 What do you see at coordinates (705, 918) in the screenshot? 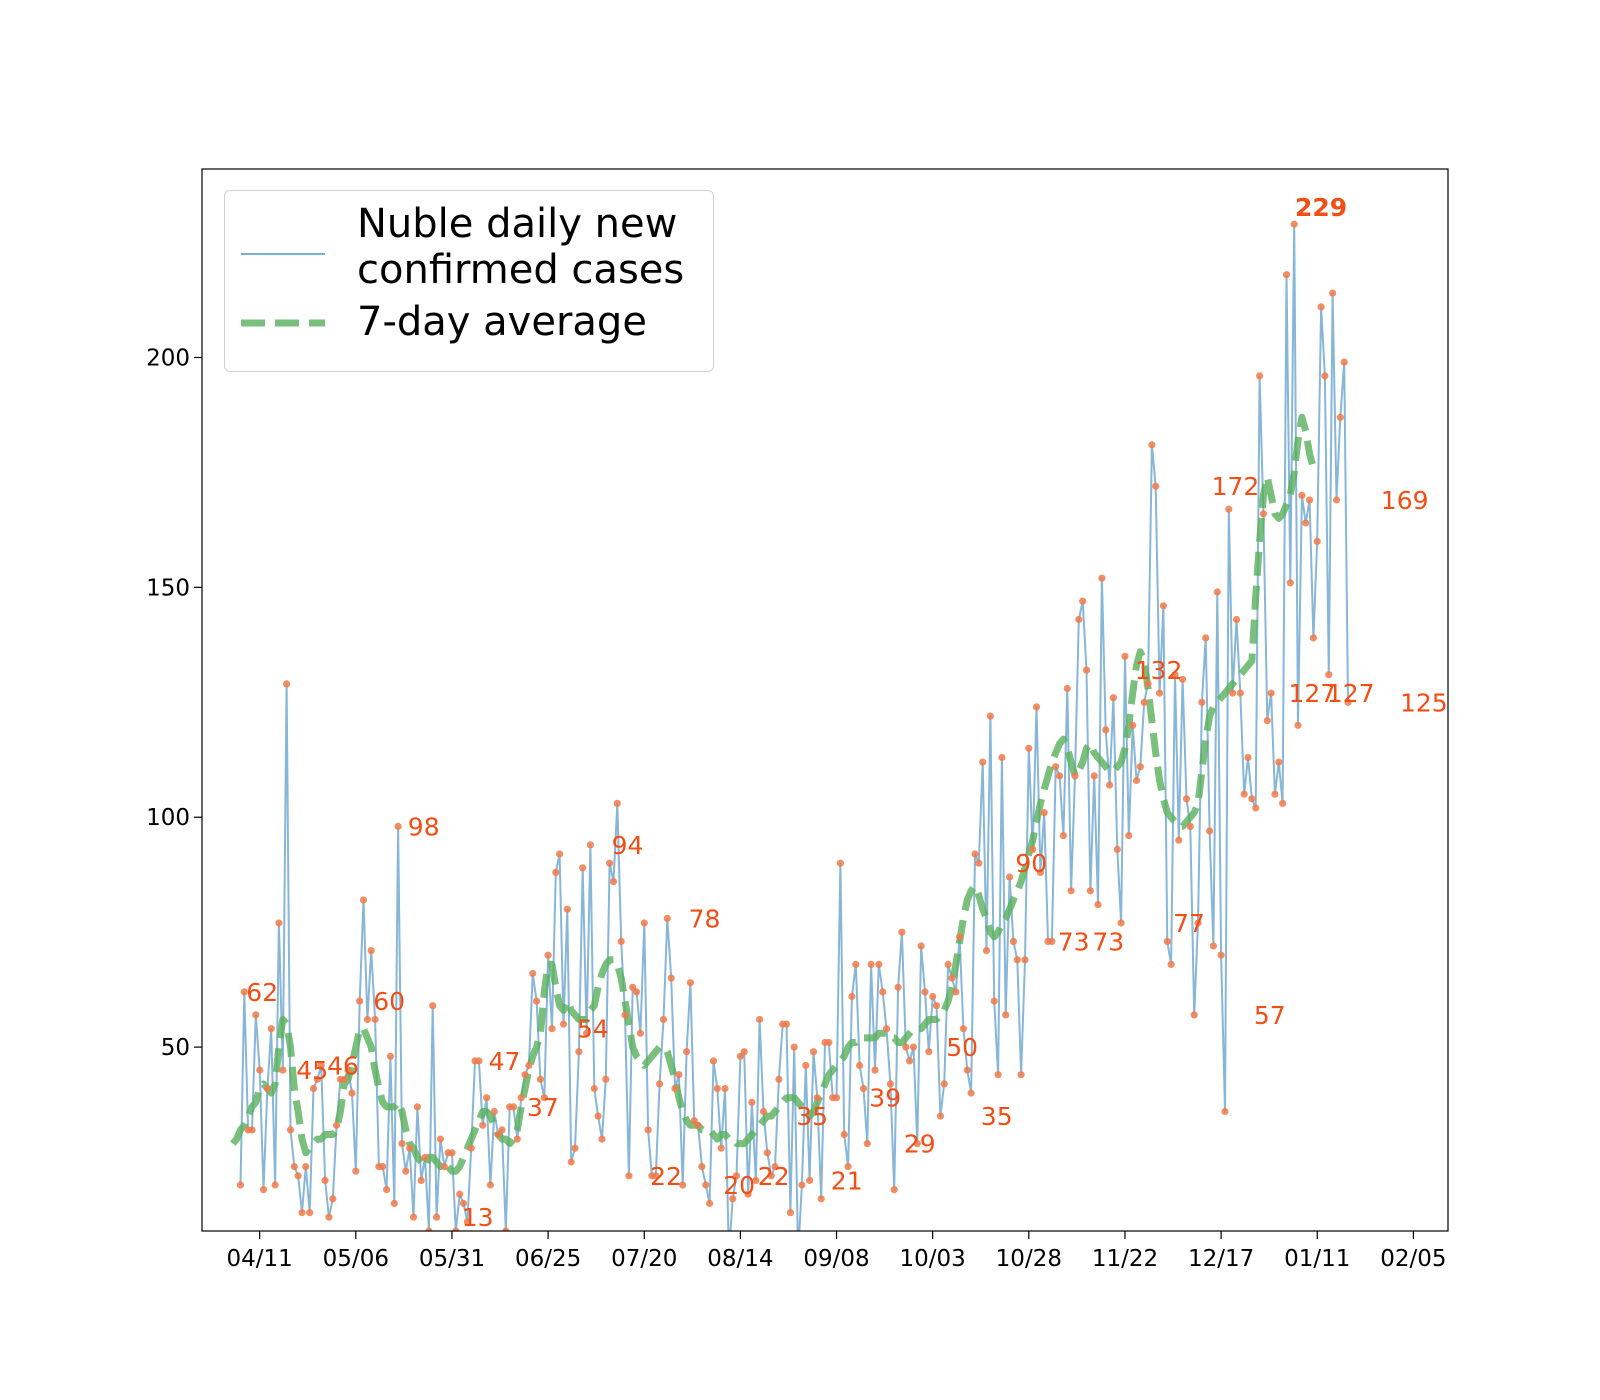
I see `data-label: 78` at bounding box center [705, 918].